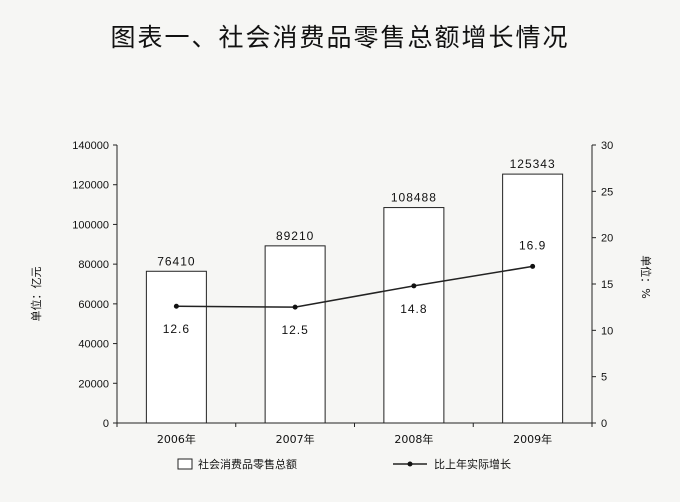 This screenshot has width=680, height=502. What do you see at coordinates (247, 464) in the screenshot?
I see `legend-bar-label: 社会消费品零售总额` at bounding box center [247, 464].